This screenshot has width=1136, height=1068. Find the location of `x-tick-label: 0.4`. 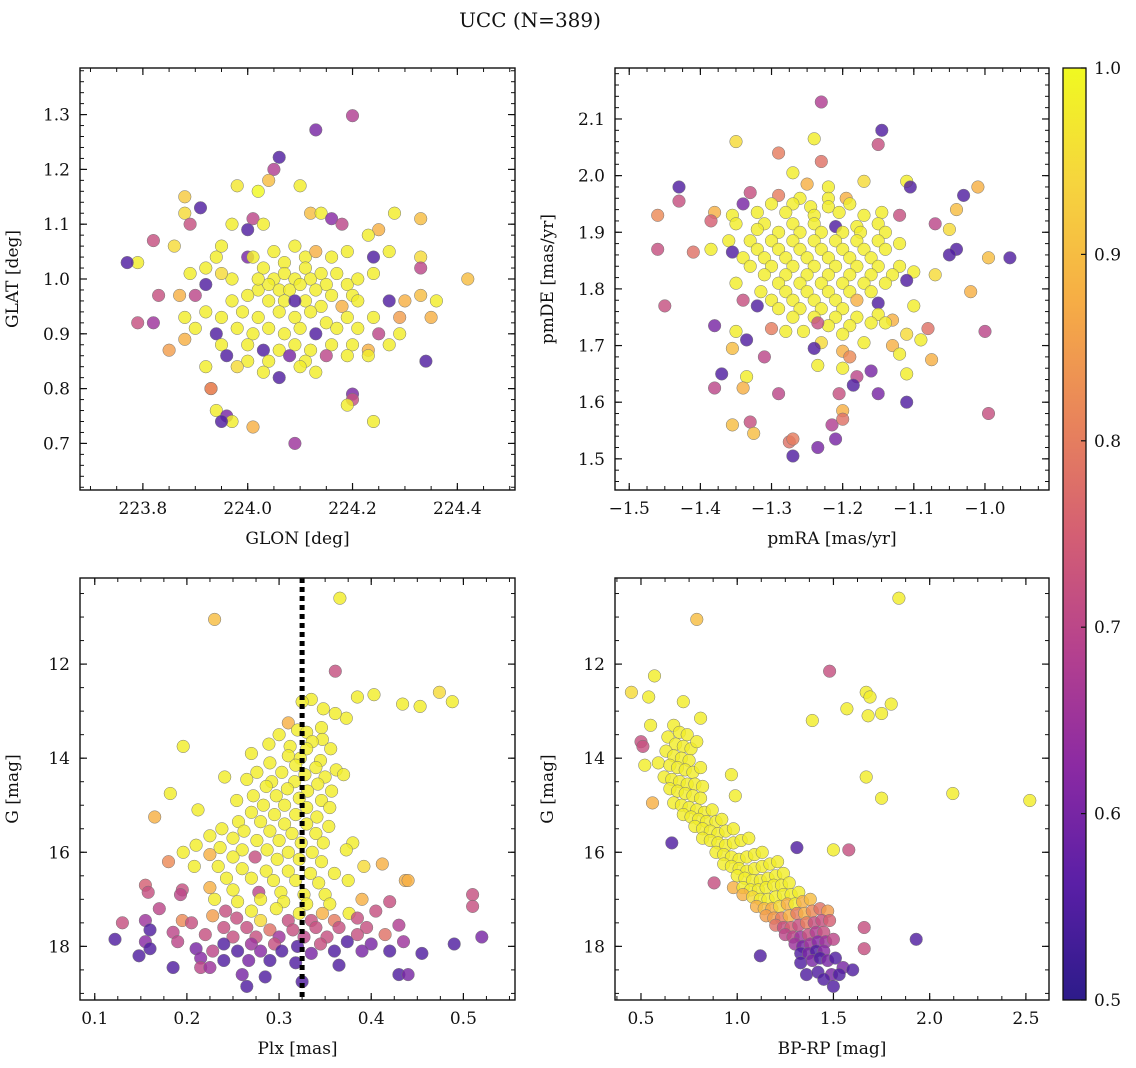

x-tick-label: 0.4 is located at coordinates (371, 1019).